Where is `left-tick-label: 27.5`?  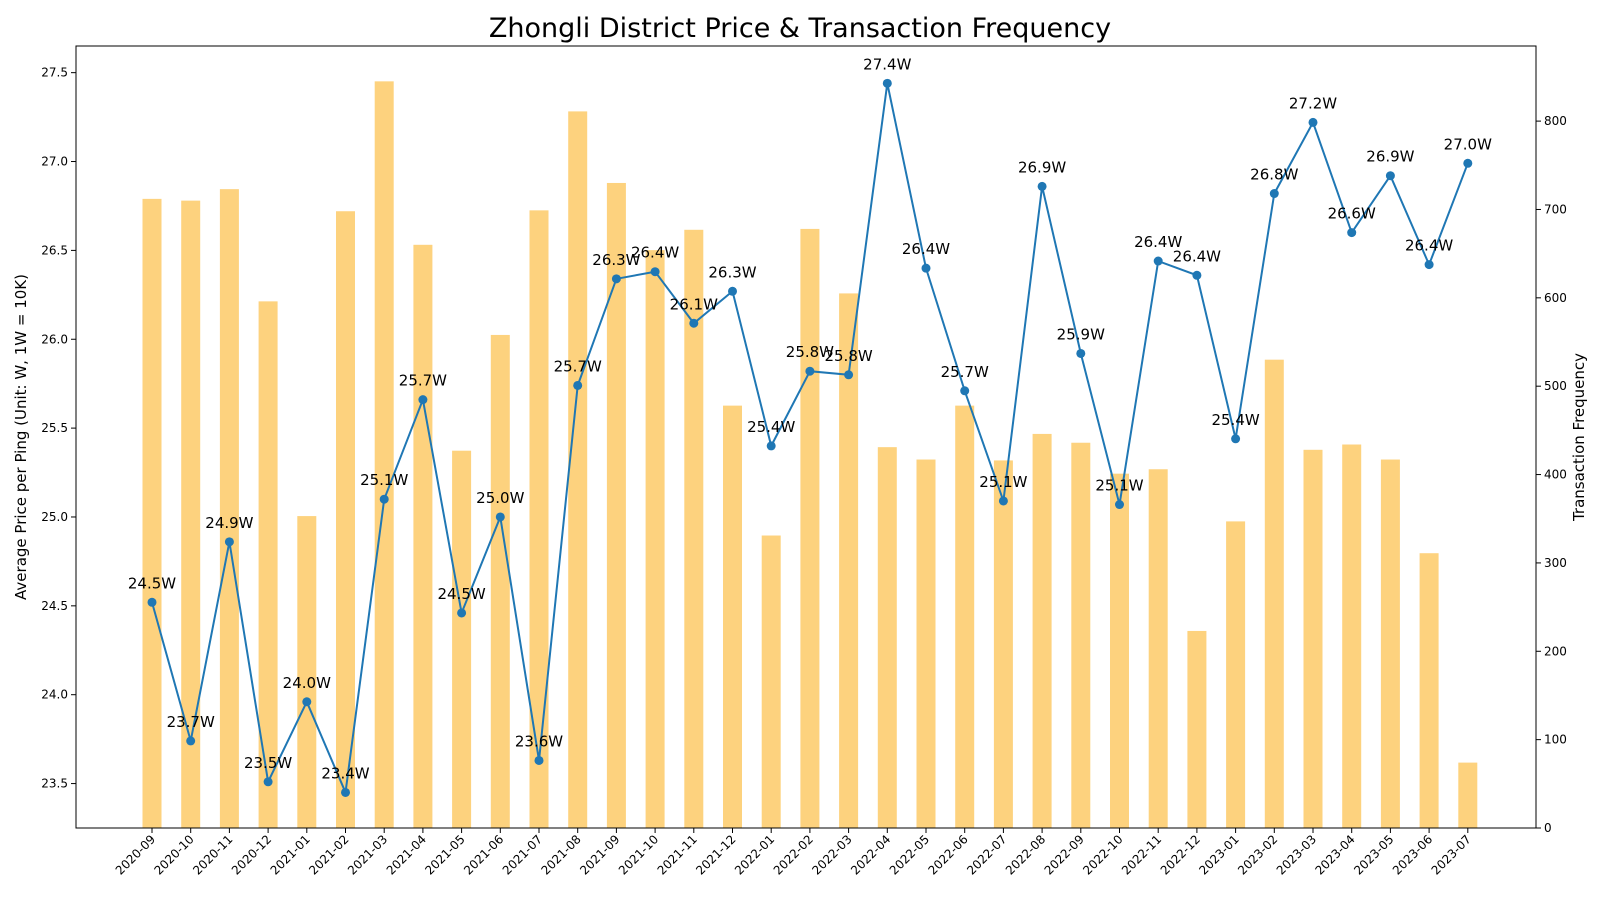 left-tick-label: 27.5 is located at coordinates (54, 73).